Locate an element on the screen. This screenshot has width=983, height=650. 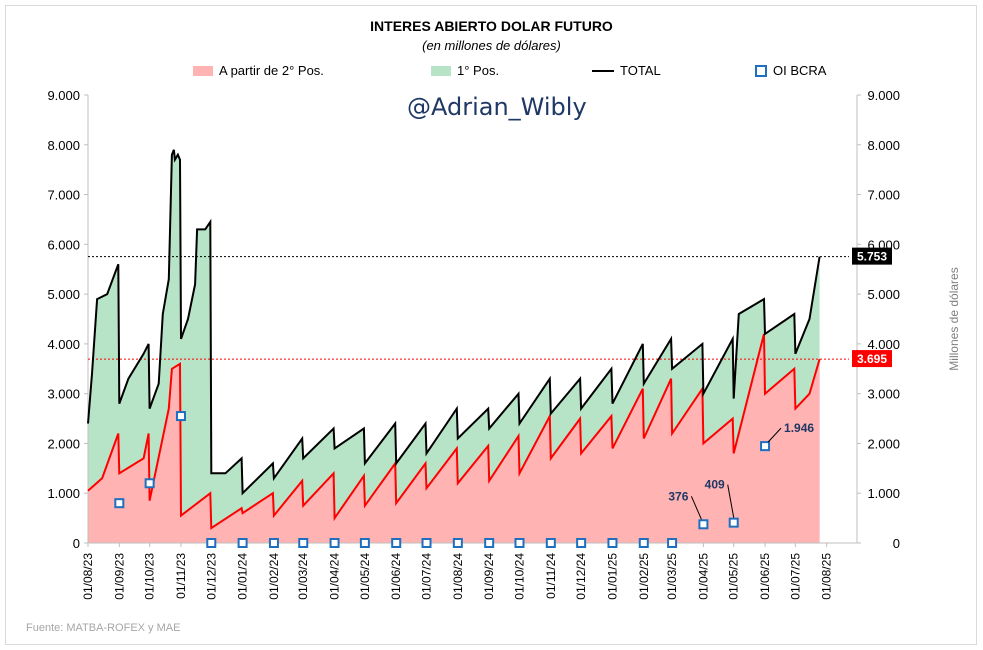
x-tick-label: 01/09/23 is located at coordinates (119, 576).